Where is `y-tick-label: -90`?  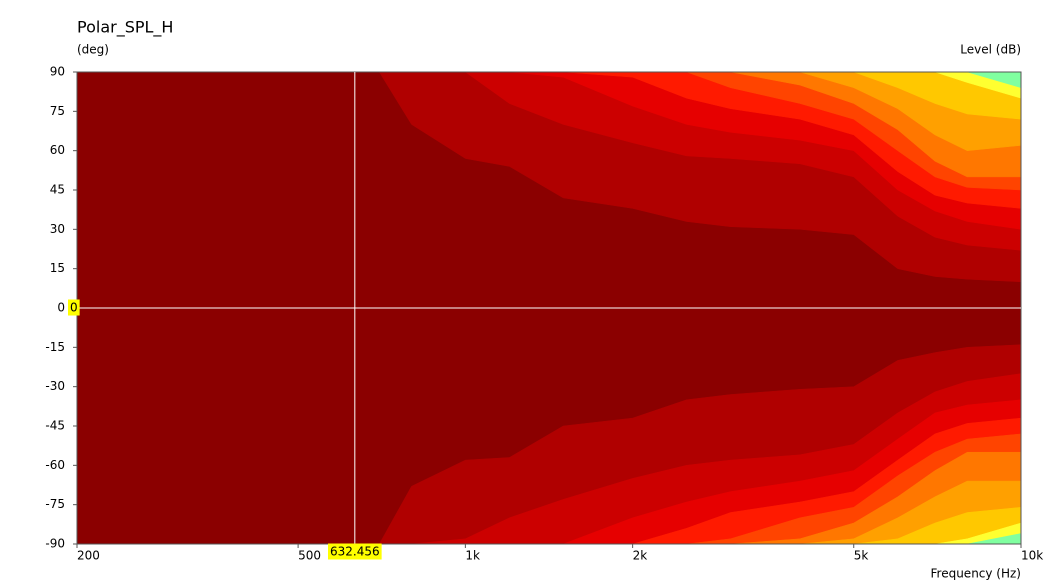
y-tick-label: -90 is located at coordinates (55, 544).